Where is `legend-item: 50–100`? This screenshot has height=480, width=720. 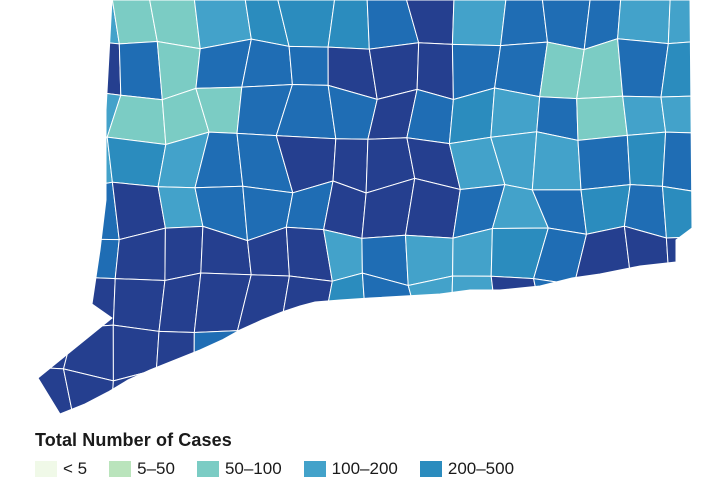
legend-item: 50–100 is located at coordinates (239, 469).